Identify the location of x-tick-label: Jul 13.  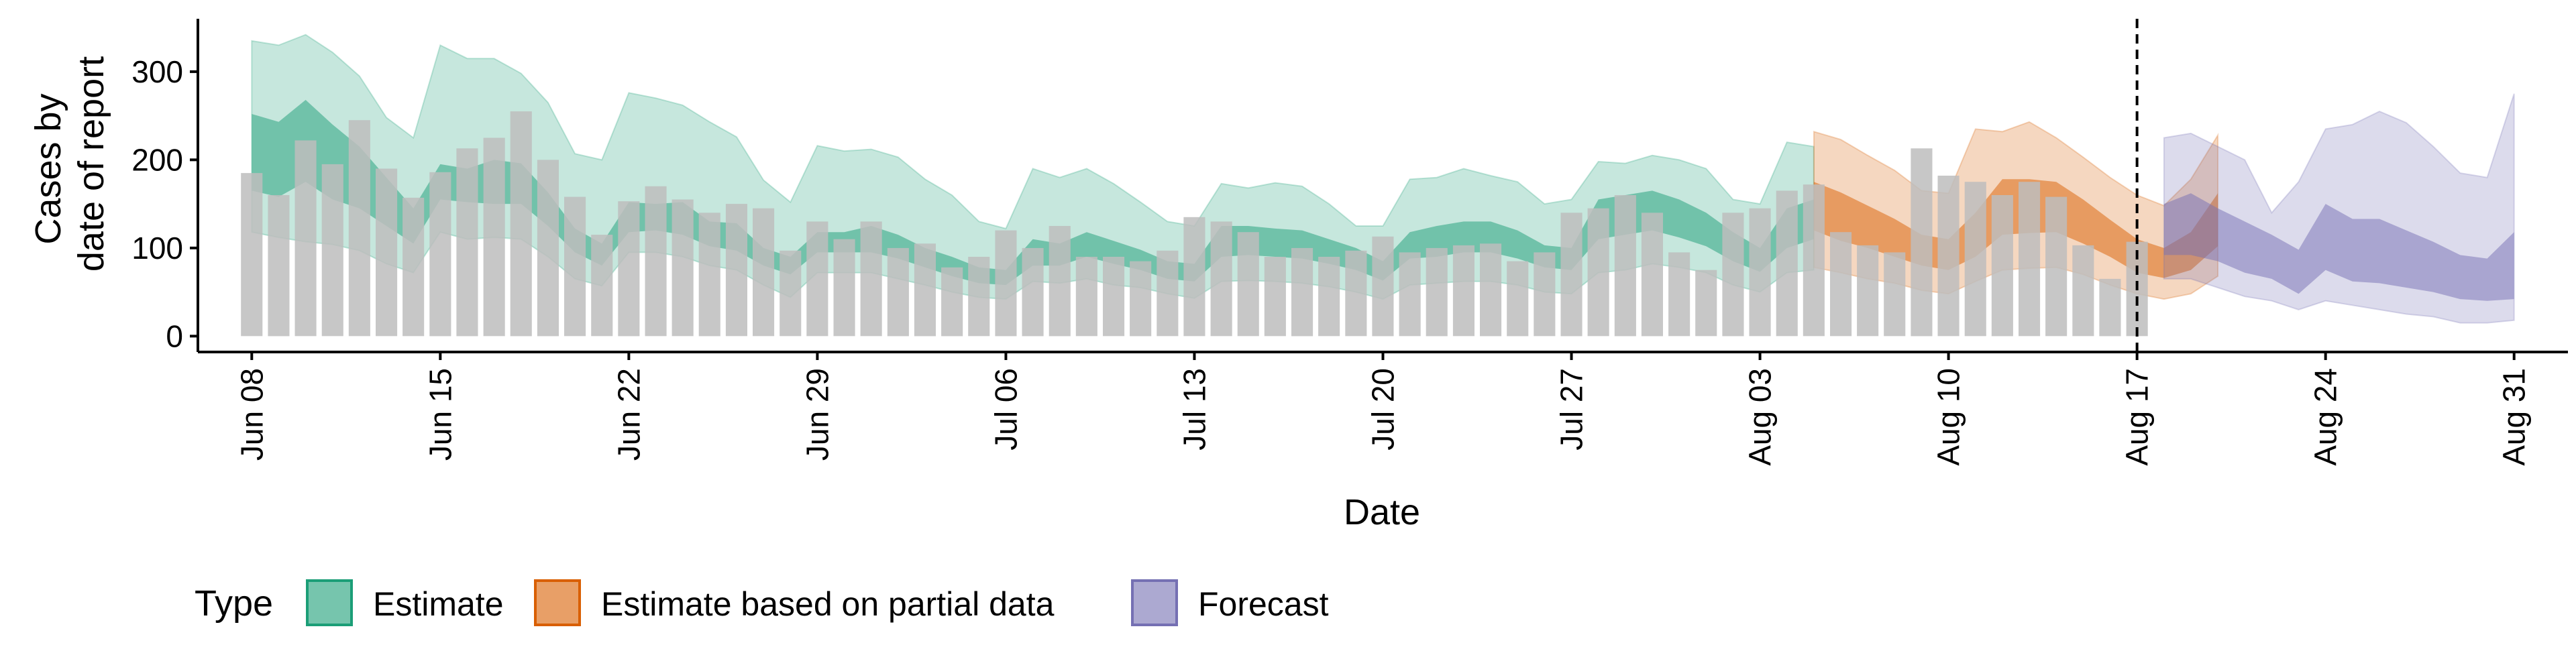
(1194, 410).